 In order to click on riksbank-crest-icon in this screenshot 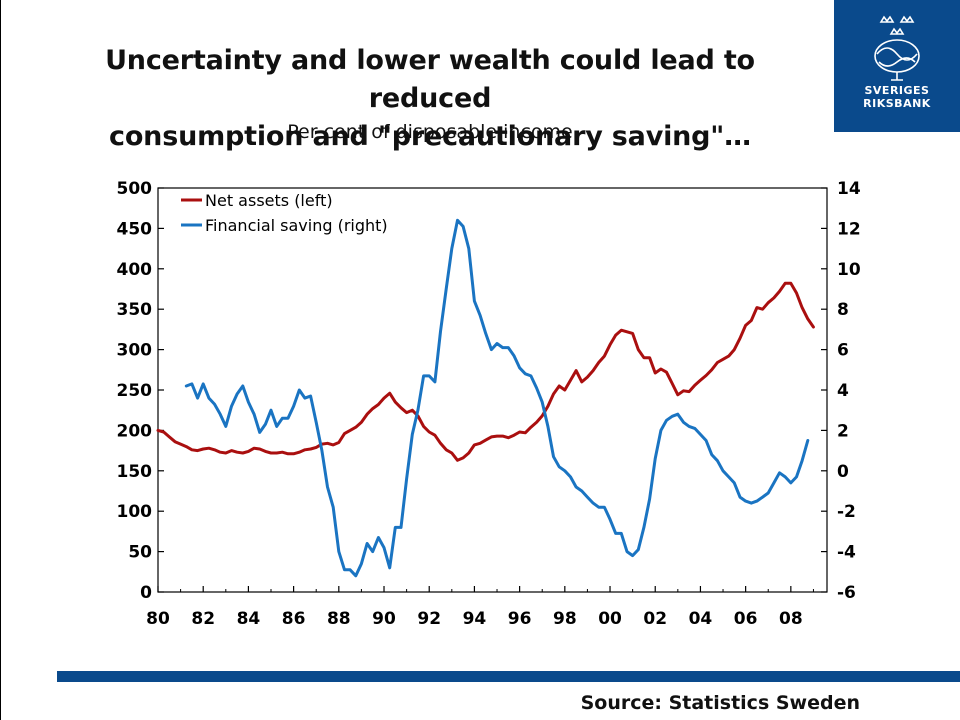, I will do `click(897, 48)`.